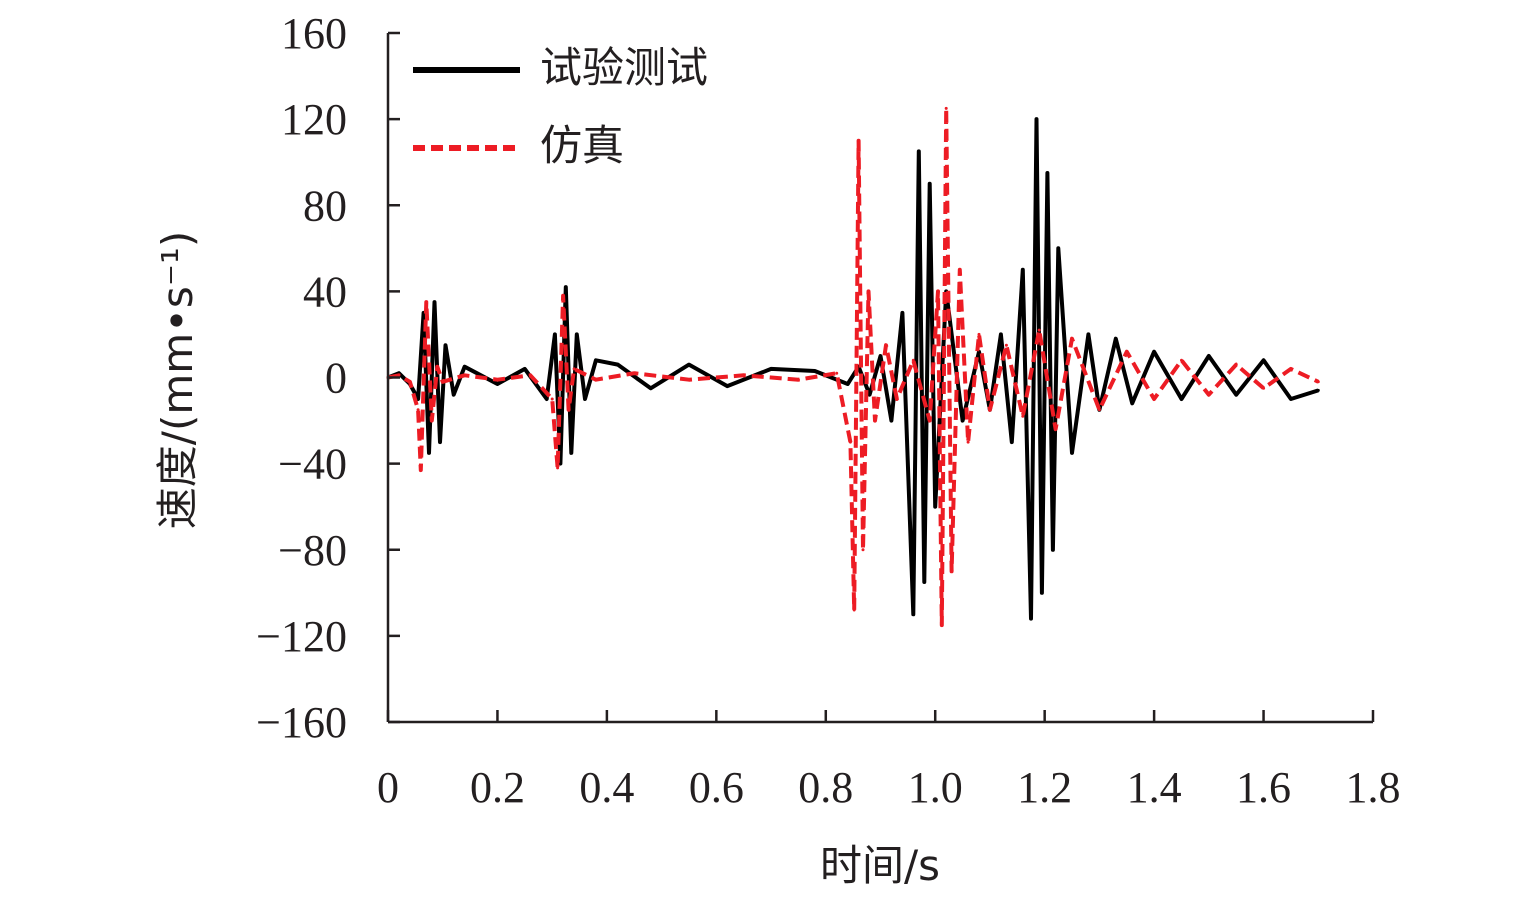  I want to click on y-tick-label-0: 160, so click(314, 33).